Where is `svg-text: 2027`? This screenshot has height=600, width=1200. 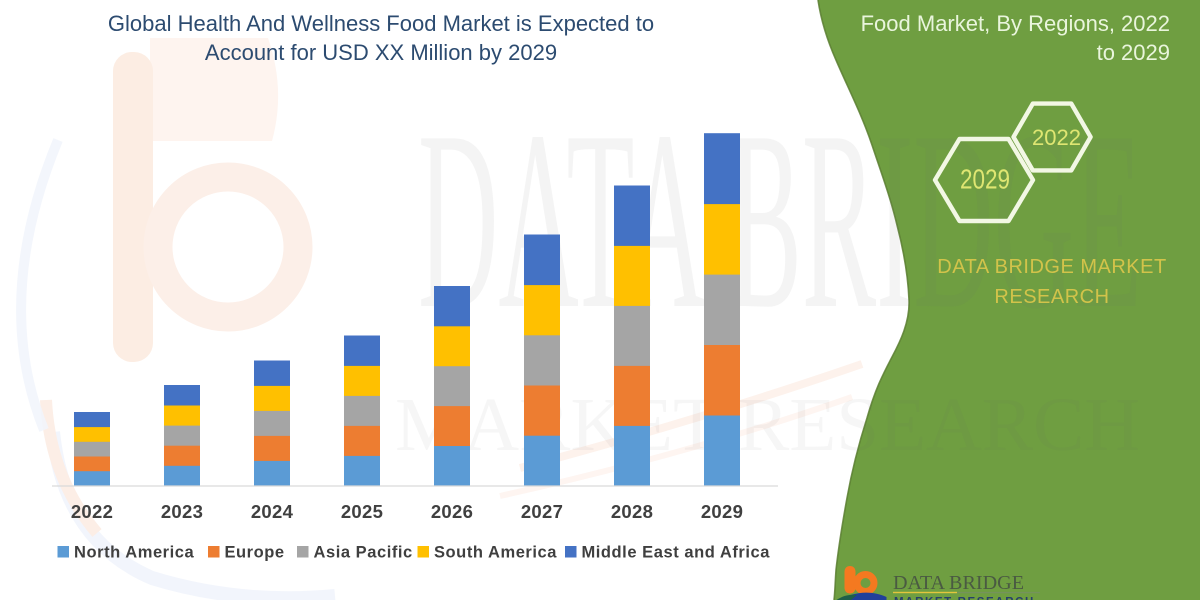 svg-text: 2027 is located at coordinates (542, 511).